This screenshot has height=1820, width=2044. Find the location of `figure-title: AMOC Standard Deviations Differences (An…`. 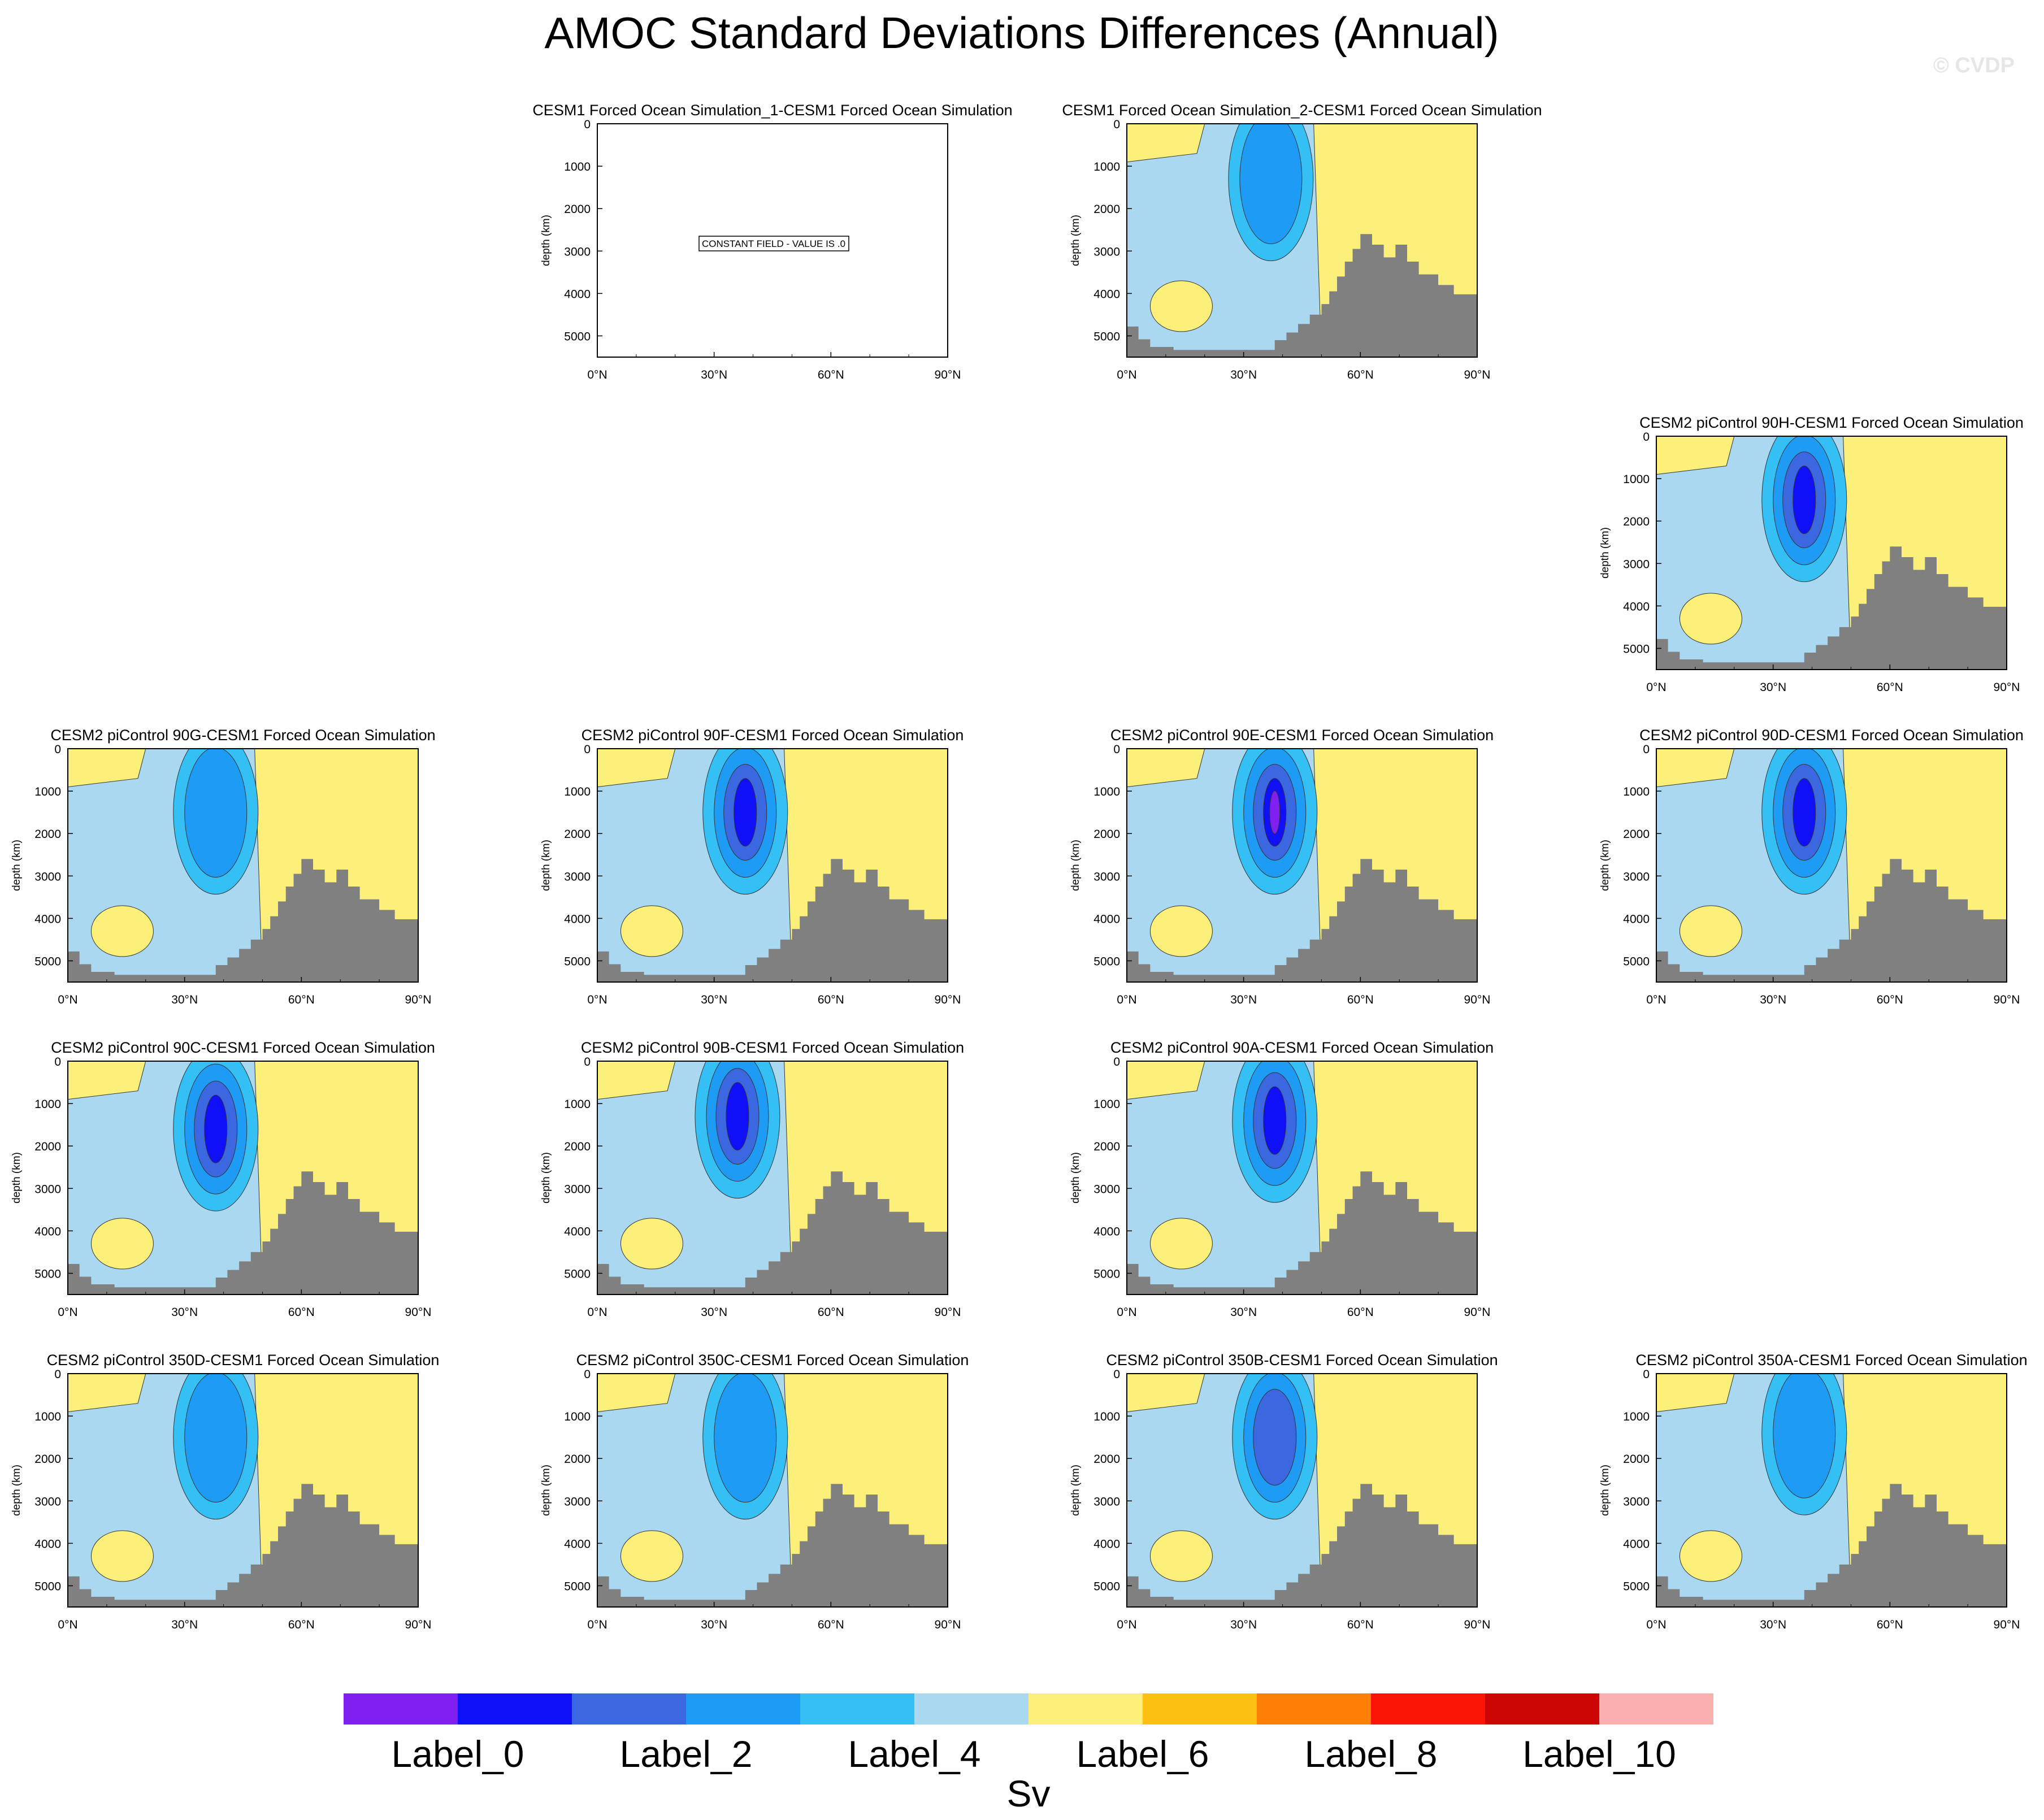

figure-title: AMOC Standard Deviations Differences (An… is located at coordinates (1022, 33).